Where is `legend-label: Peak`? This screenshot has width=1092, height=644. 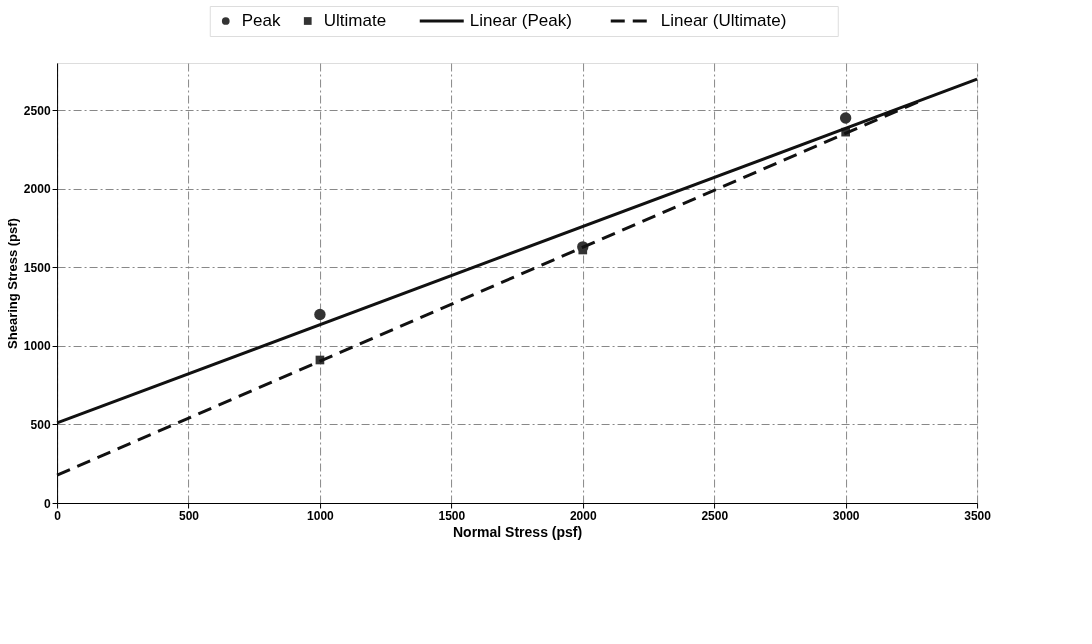
legend-label: Peak is located at coordinates (261, 20).